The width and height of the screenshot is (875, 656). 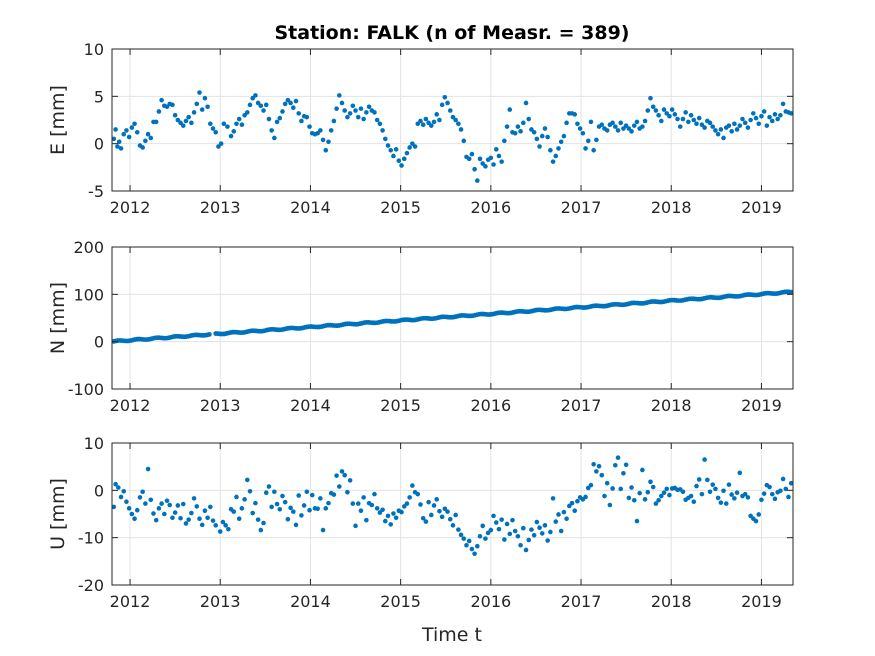 What do you see at coordinates (99, 490) in the screenshot?
I see `y-tick-label: 0` at bounding box center [99, 490].